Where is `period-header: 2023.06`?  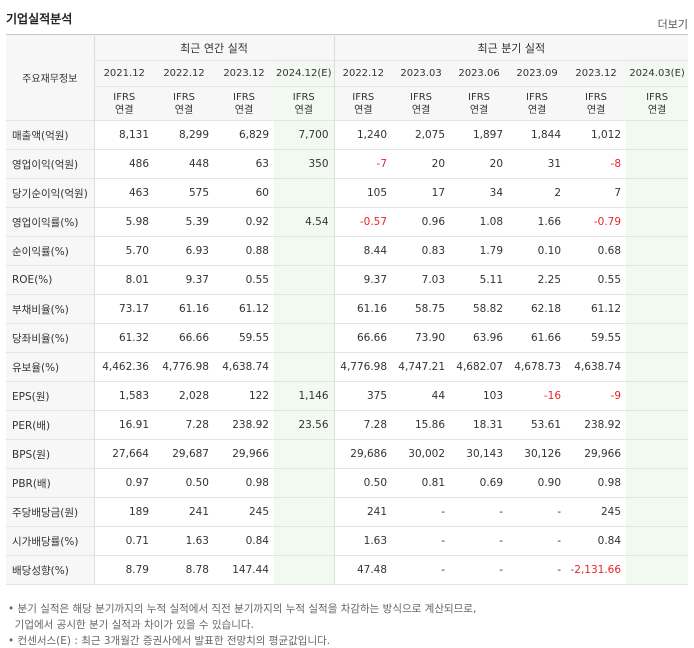 period-header: 2023.06 is located at coordinates (479, 73).